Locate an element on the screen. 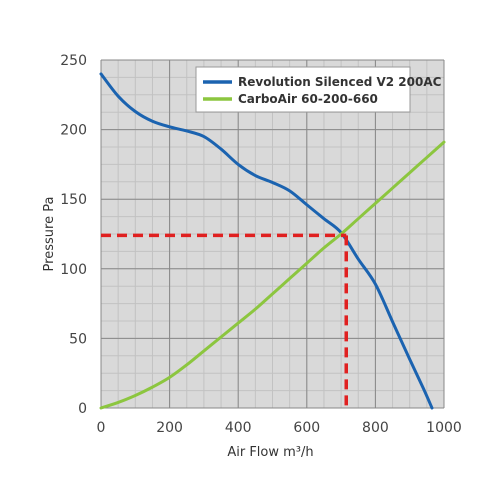 The width and height of the screenshot is (500, 500). y-tick-label: 50 is located at coordinates (78, 339).